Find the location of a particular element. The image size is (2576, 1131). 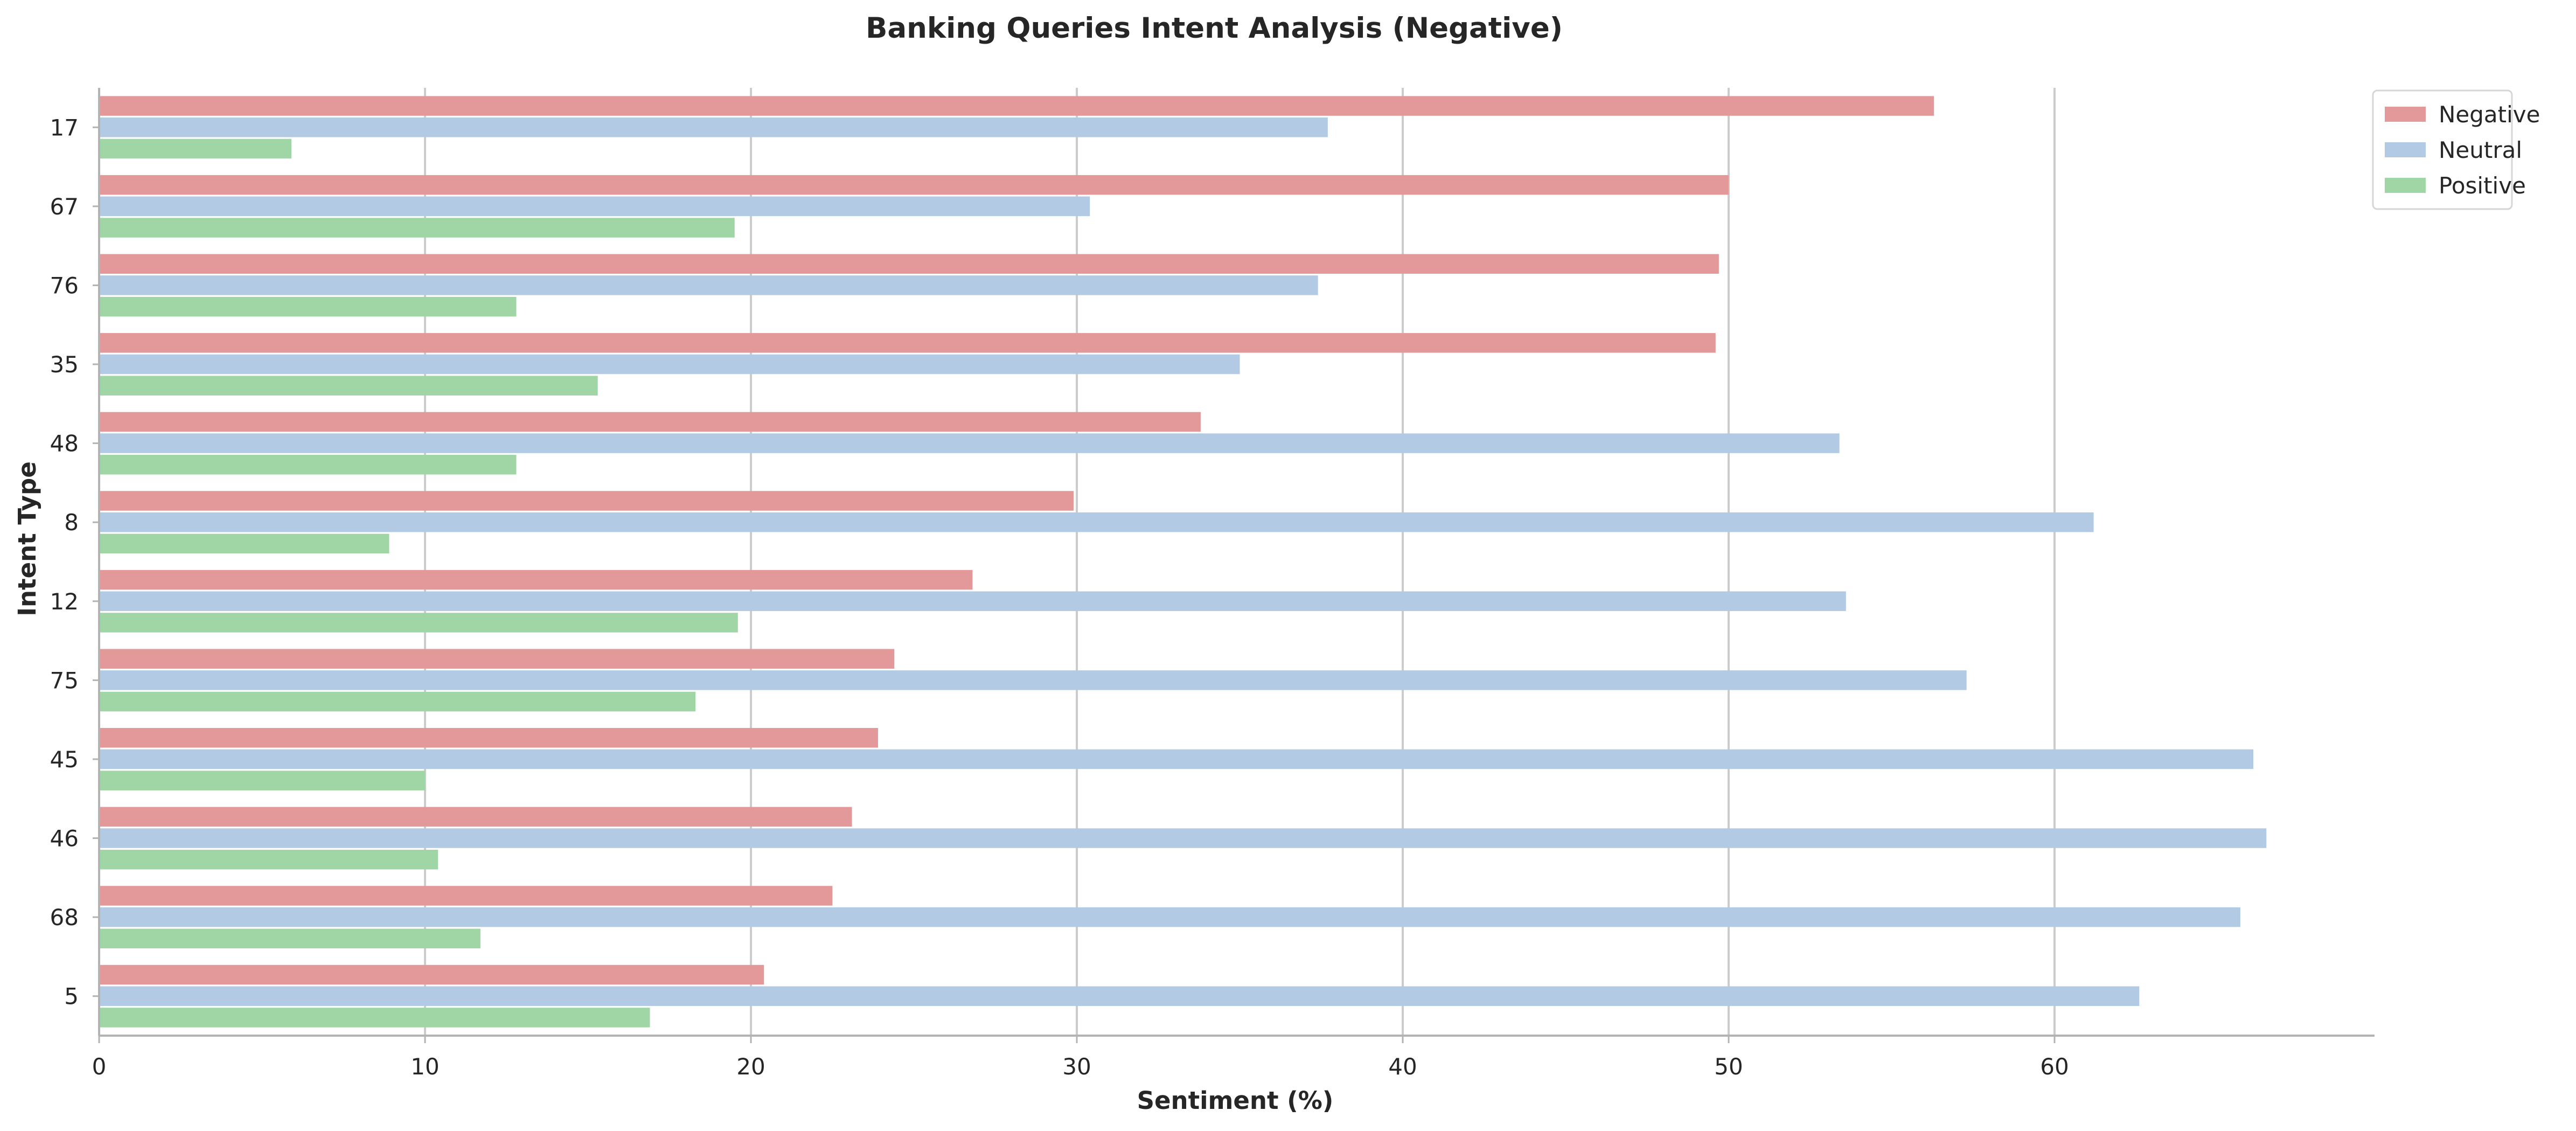

x-tick-label-20: 20 is located at coordinates (751, 1066).